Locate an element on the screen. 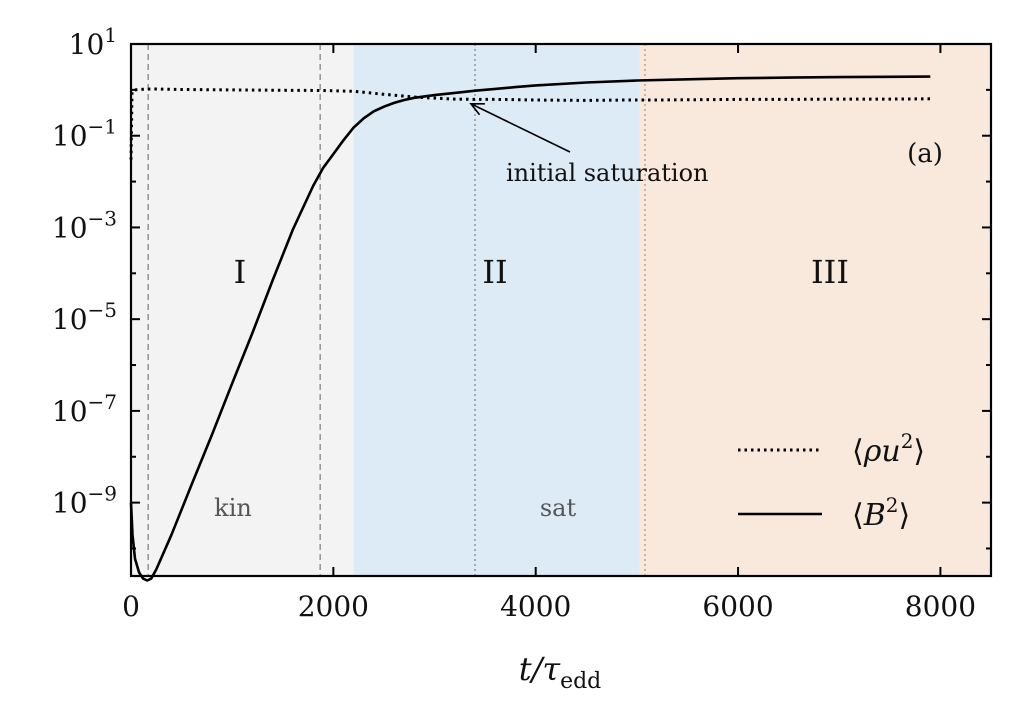 This screenshot has height=720, width=1020. region-label-II: II is located at coordinates (494, 272).